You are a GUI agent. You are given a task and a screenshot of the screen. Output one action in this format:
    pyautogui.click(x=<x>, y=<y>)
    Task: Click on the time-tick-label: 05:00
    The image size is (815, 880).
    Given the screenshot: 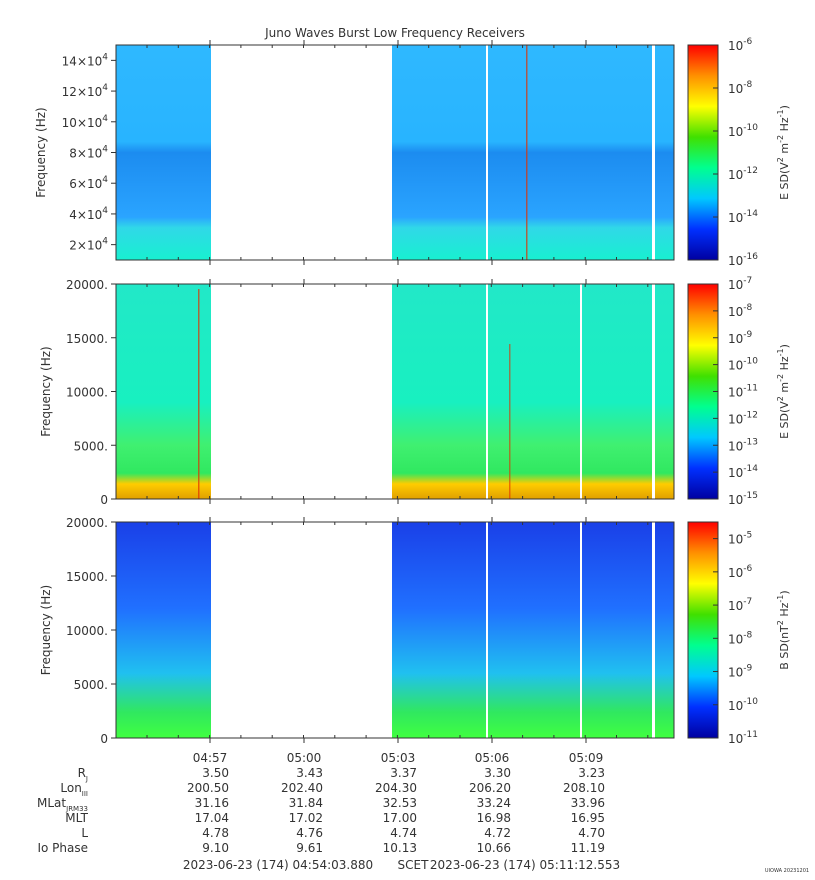 What is the action you would take?
    pyautogui.click(x=304, y=758)
    